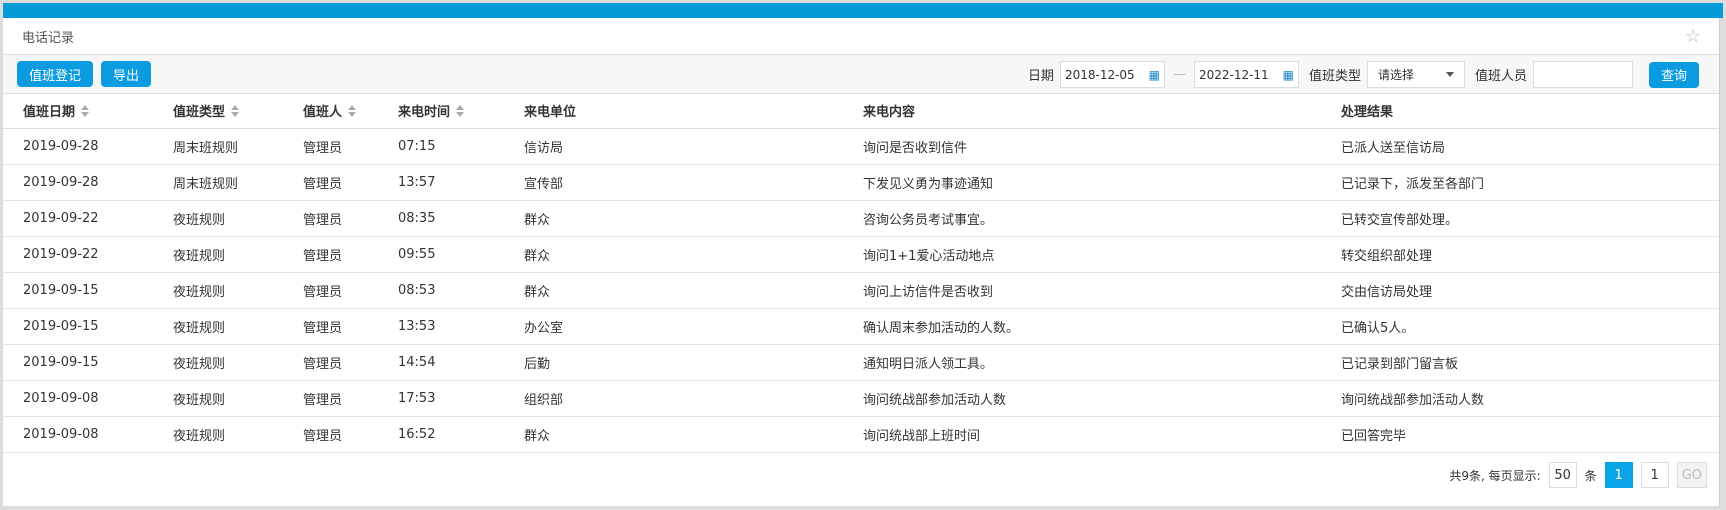 Image resolution: width=1726 pixels, height=510 pixels. I want to click on date-to-input: 2022-12-11 ▦, so click(1246, 74).